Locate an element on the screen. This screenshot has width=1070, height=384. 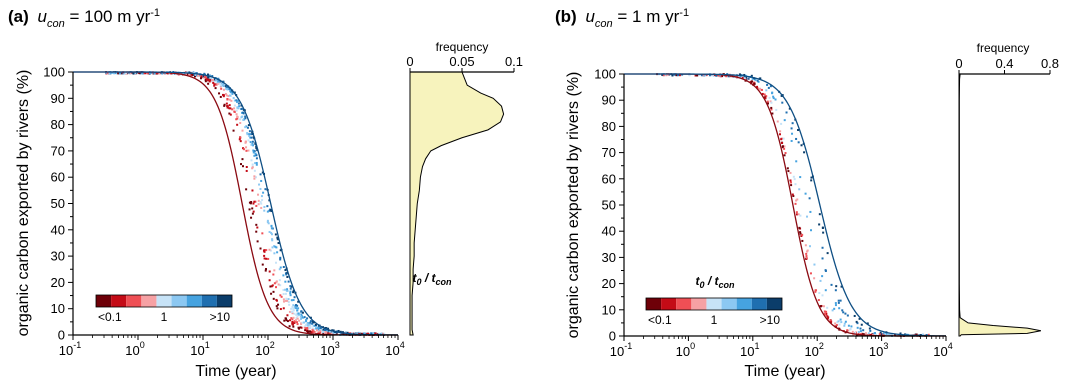
x-tick-label: 10² is located at coordinates (813, 350).